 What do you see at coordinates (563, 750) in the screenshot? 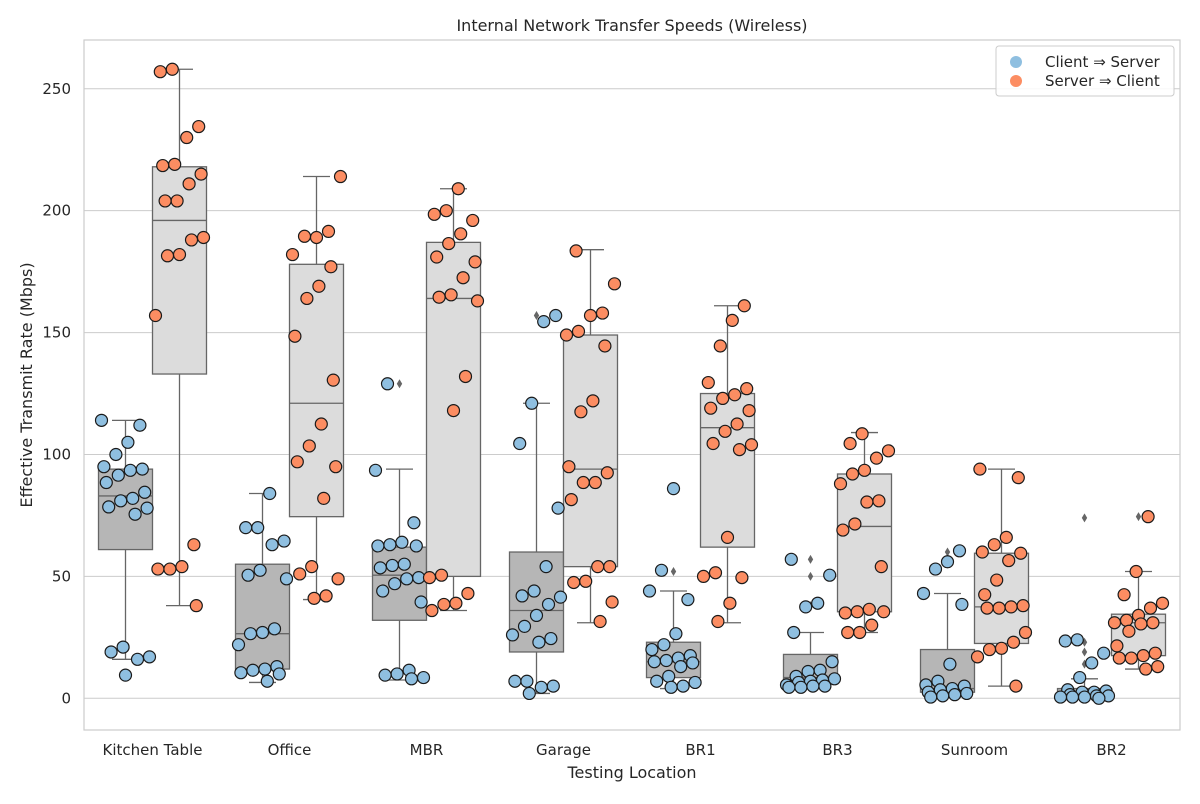
I see `x-tick-label: Garage` at bounding box center [563, 750].